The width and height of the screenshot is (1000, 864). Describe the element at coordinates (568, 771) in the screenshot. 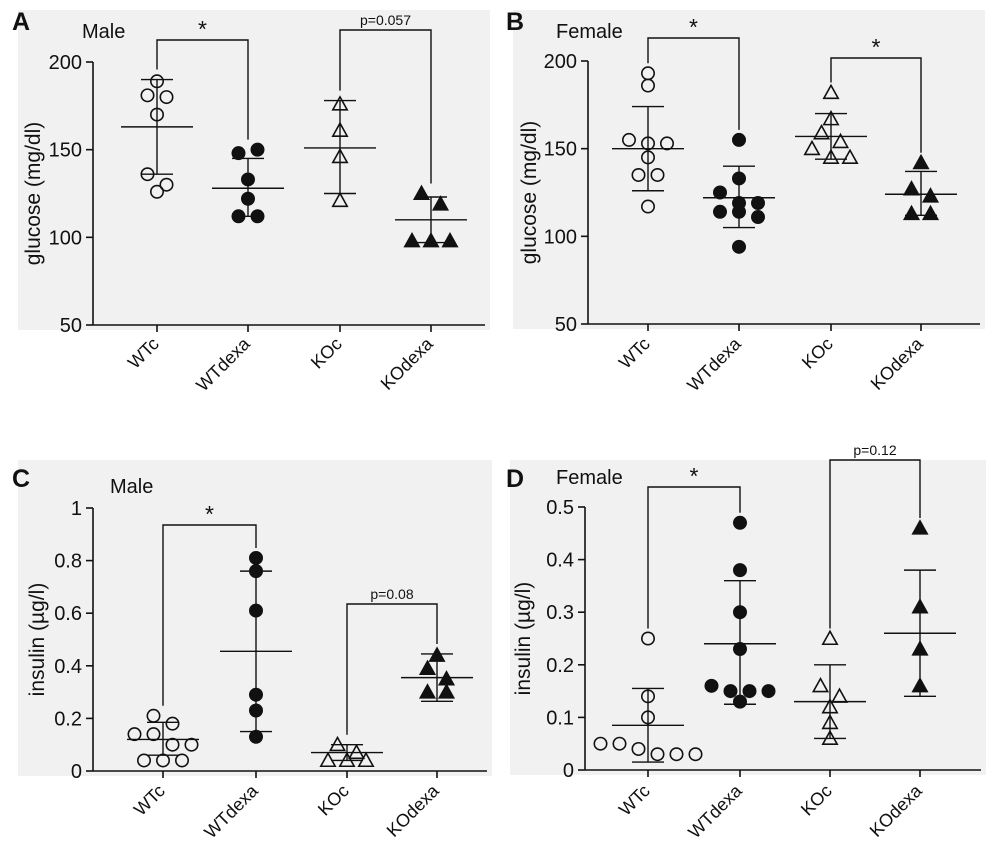

I see `y-tick-label: 0` at that location.